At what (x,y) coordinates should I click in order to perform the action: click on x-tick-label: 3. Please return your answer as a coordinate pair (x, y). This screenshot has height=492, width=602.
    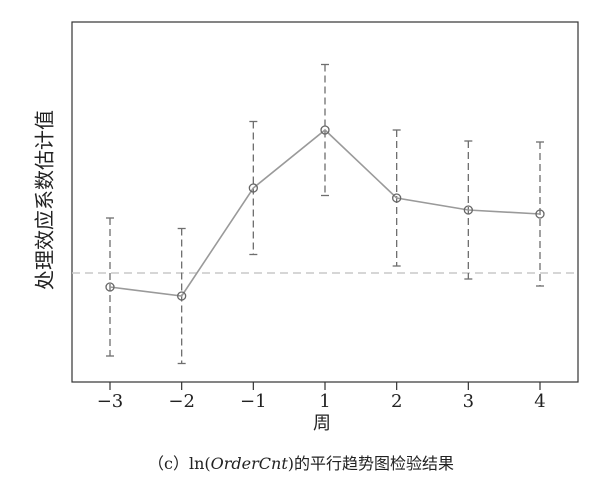
    Looking at the image, I should click on (468, 401).